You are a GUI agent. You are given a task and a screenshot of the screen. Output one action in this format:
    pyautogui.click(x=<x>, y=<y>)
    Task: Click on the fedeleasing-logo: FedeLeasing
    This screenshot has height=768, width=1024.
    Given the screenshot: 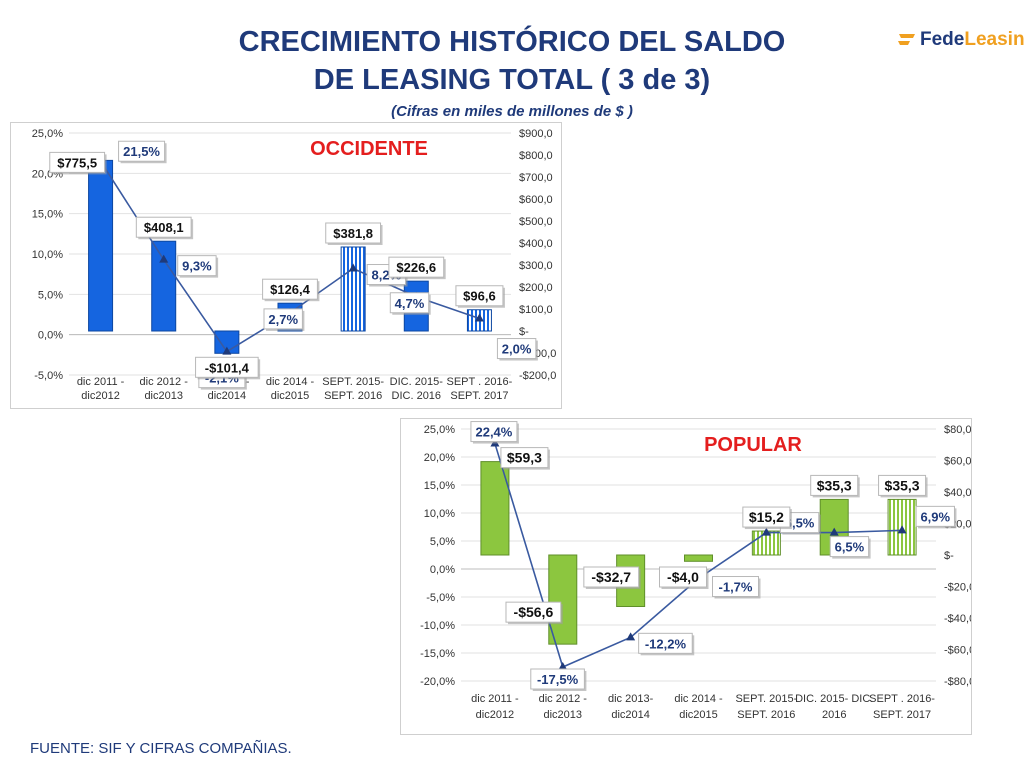 What is the action you would take?
    pyautogui.click(x=959, y=40)
    